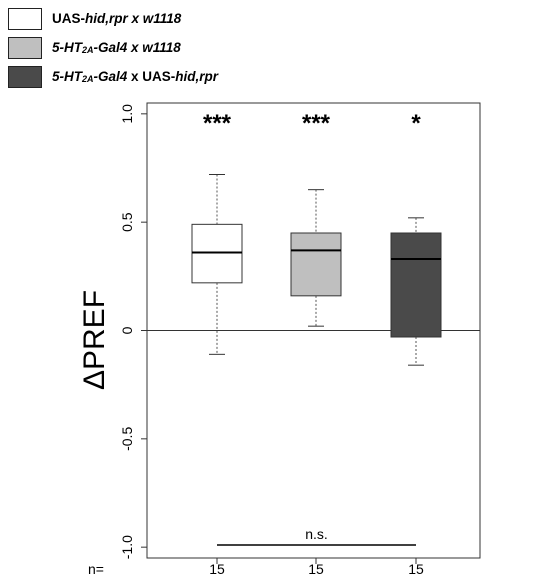 Image resolution: width=537 pixels, height=577 pixels. Describe the element at coordinates (96, 569) in the screenshot. I see `n-label: n=` at that location.